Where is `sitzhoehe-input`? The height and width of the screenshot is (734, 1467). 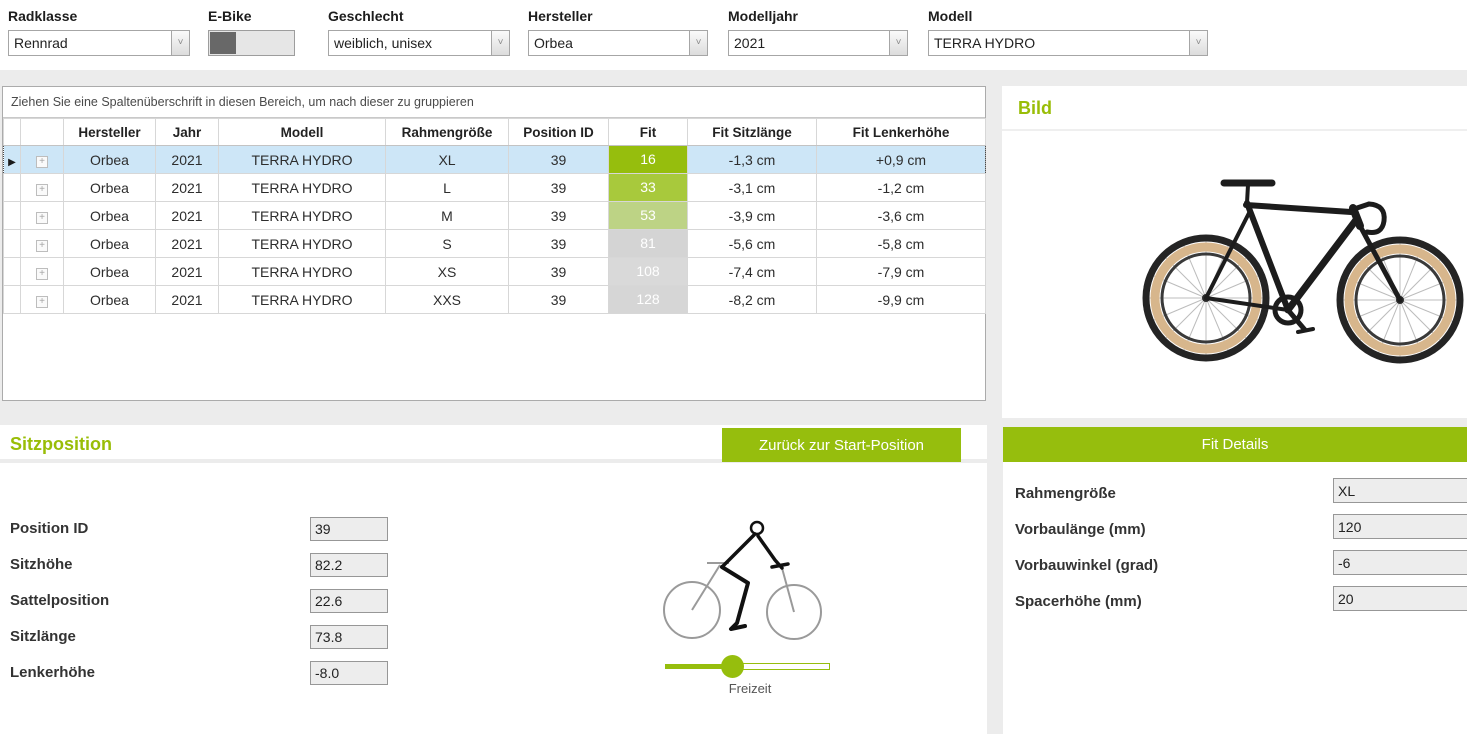
sitzhoehe-input is located at coordinates (349, 565).